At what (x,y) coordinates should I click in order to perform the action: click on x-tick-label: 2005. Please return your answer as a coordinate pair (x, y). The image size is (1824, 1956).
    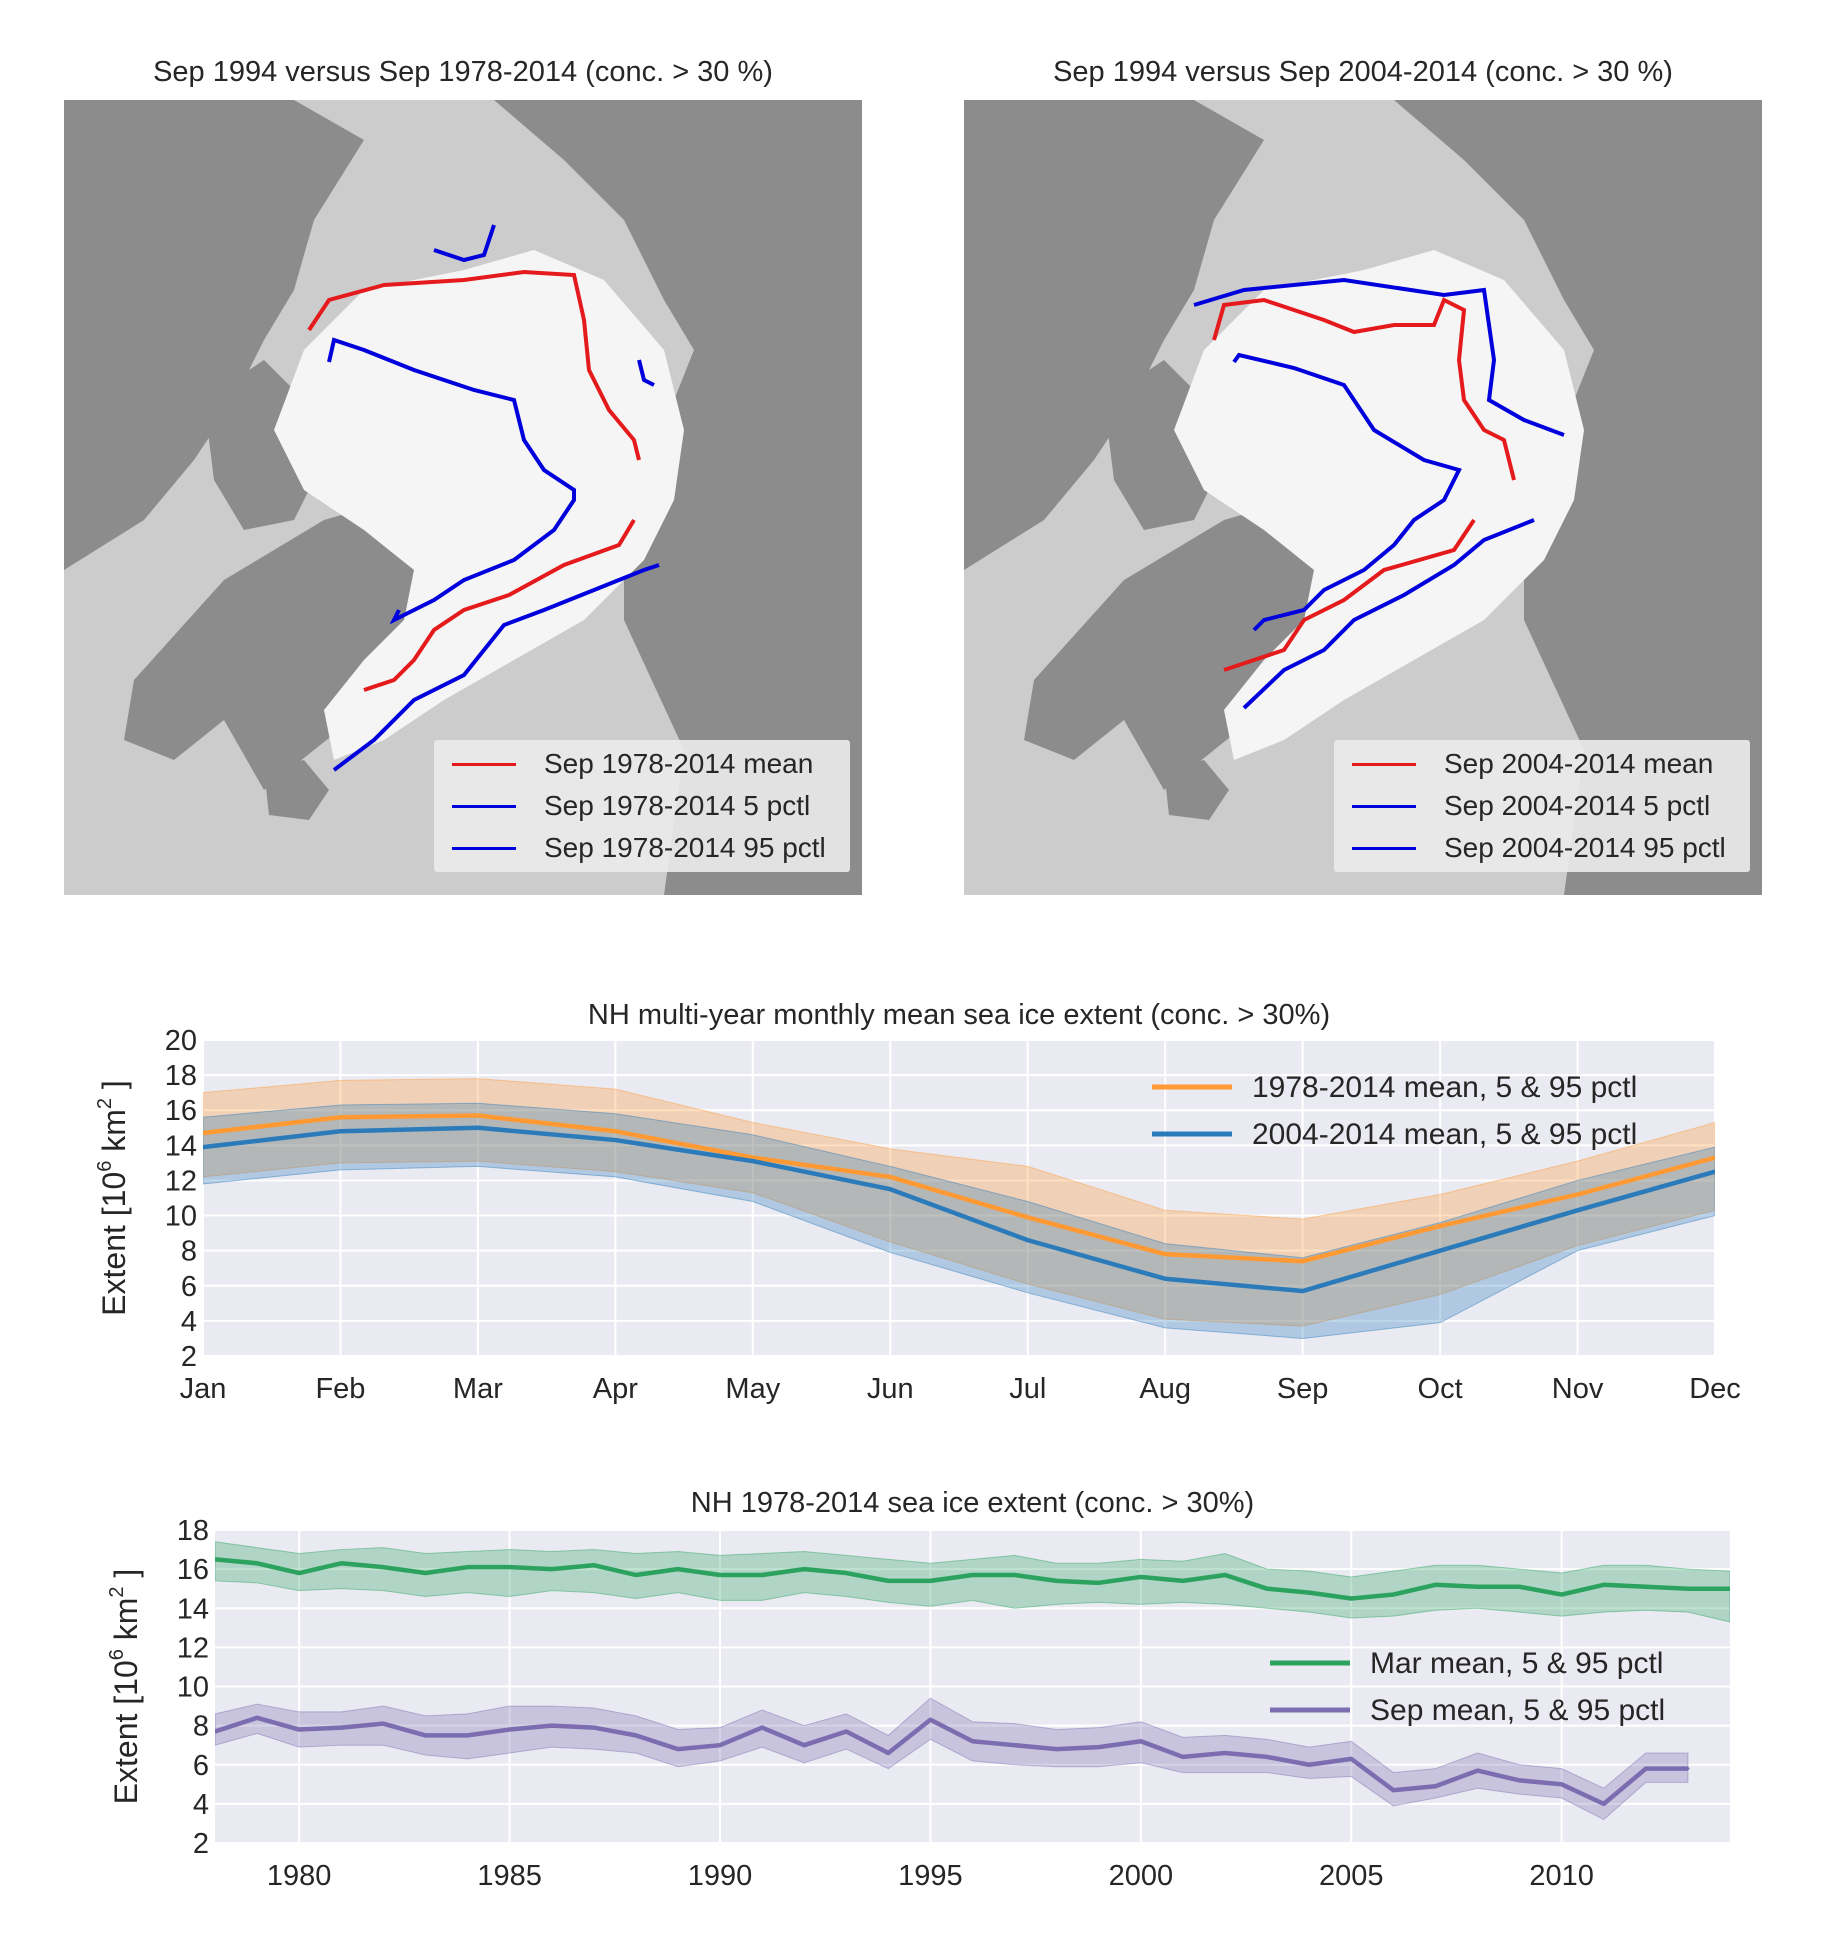
    Looking at the image, I should click on (1351, 1876).